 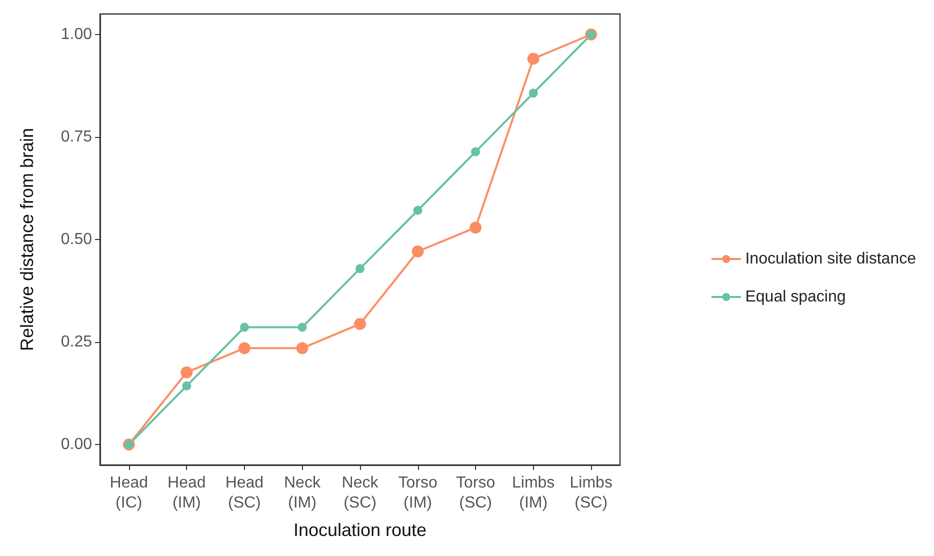 What do you see at coordinates (830, 259) in the screenshot?
I see `legend-label: Inoculation site distance` at bounding box center [830, 259].